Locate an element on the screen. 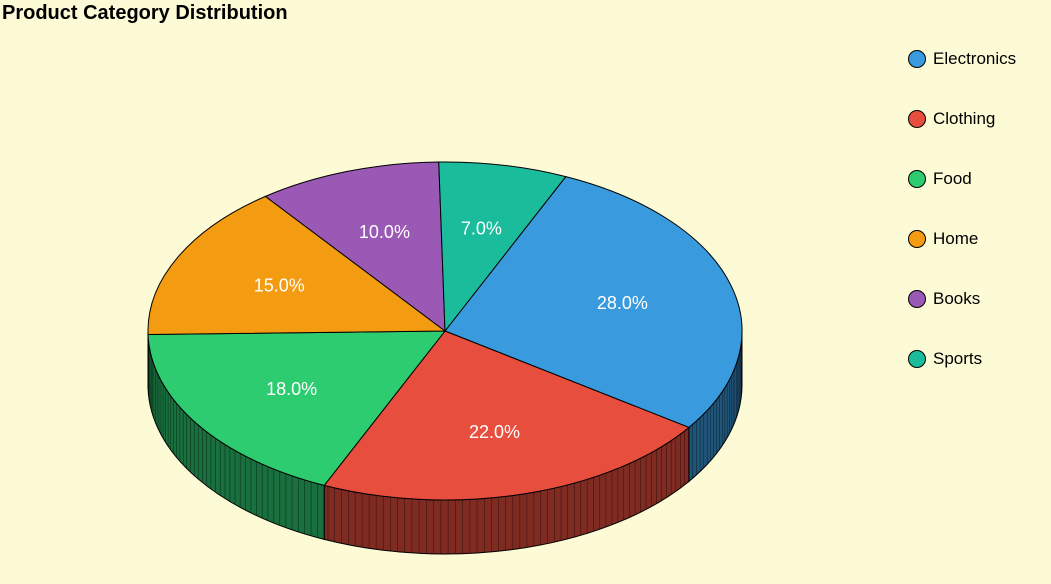 Image resolution: width=1051 pixels, height=584 pixels. pie-slice-sports is located at coordinates (502, 247).